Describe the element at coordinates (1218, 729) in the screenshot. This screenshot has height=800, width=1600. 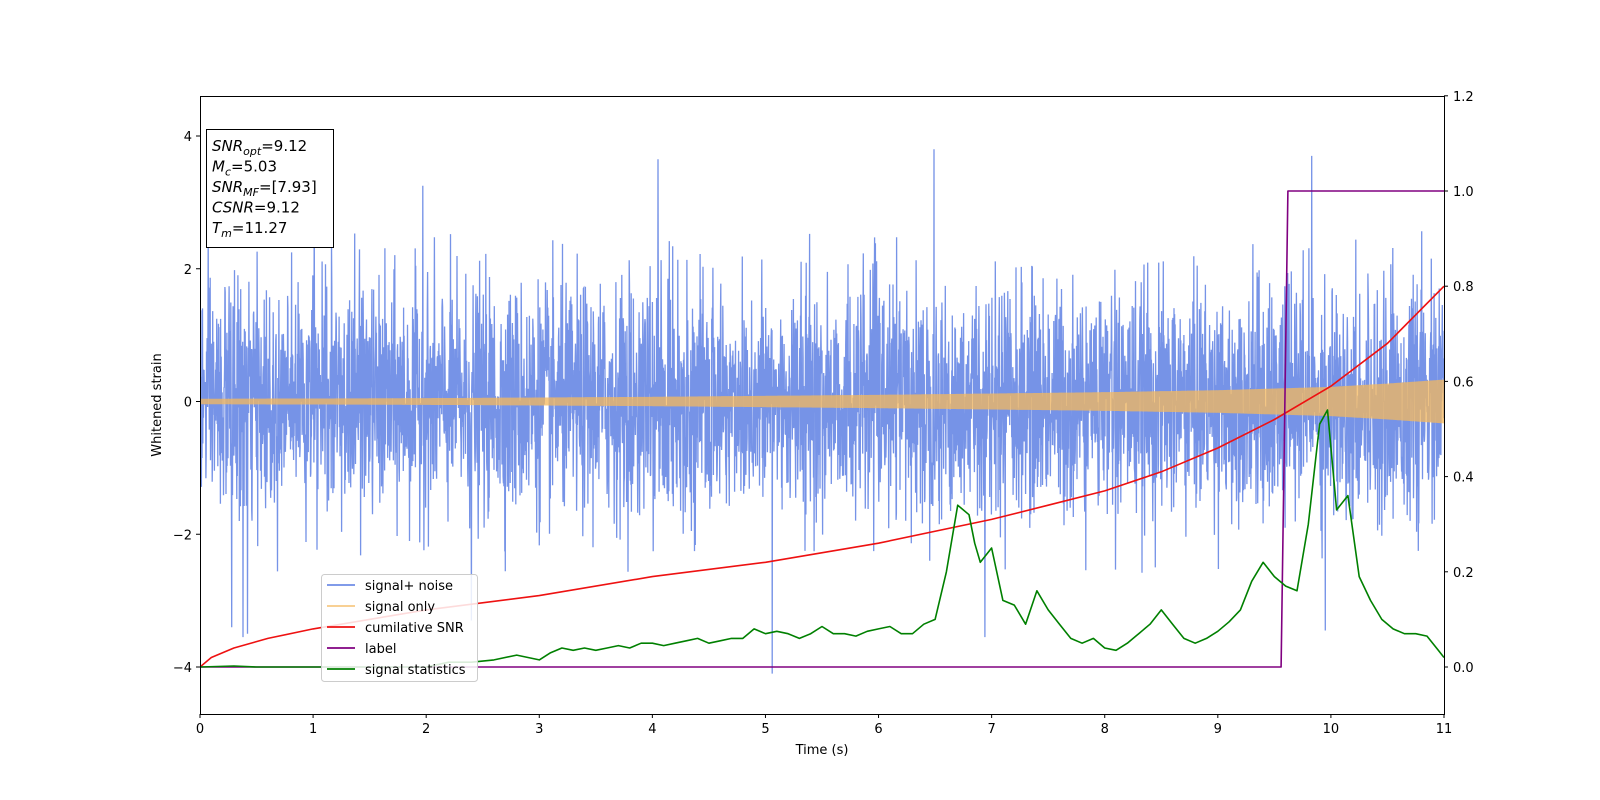
I see `x-tick-label: 9` at that location.